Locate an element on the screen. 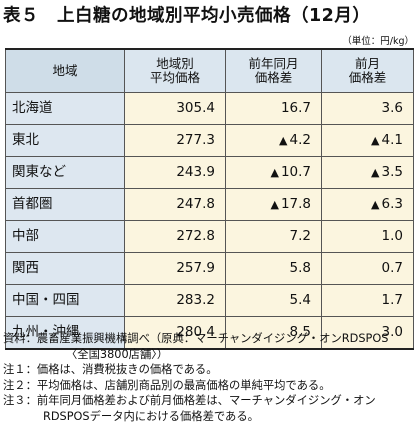 The width and height of the screenshot is (420, 429). mom-difference-cell-value: 3.6 is located at coordinates (392, 107).